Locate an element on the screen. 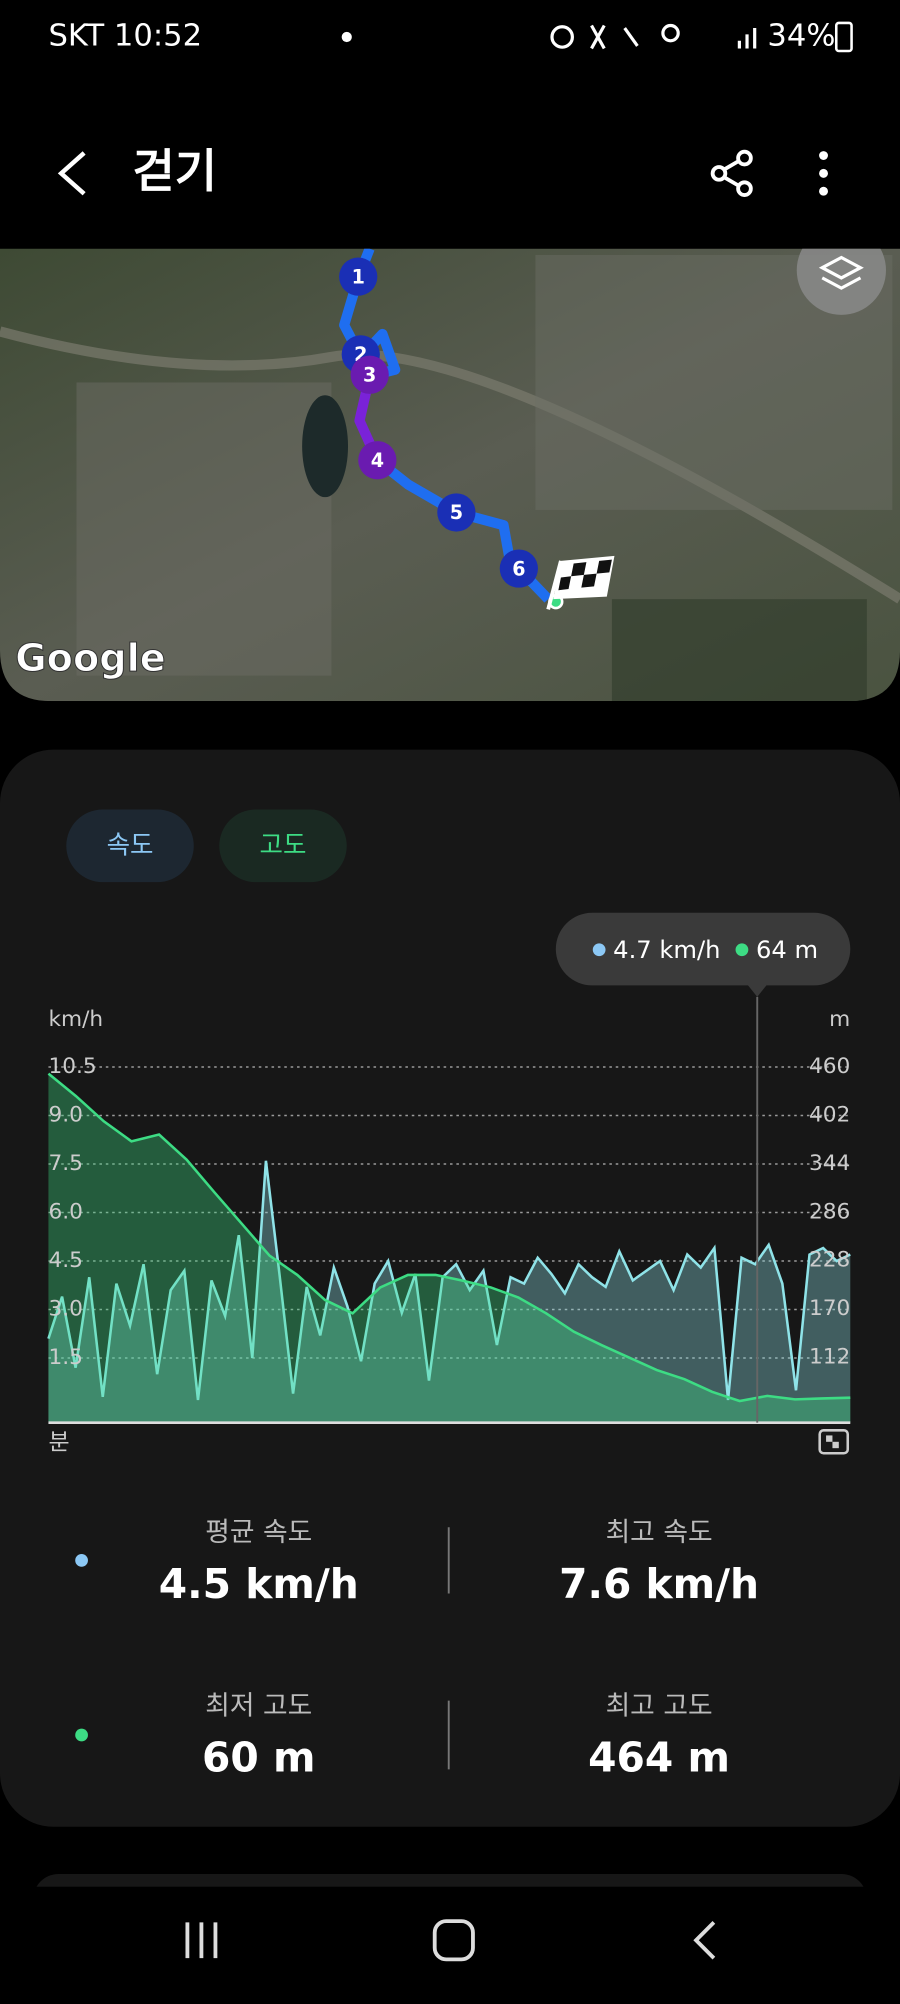  stat-value: 7.6 km/h is located at coordinates (659, 1584).